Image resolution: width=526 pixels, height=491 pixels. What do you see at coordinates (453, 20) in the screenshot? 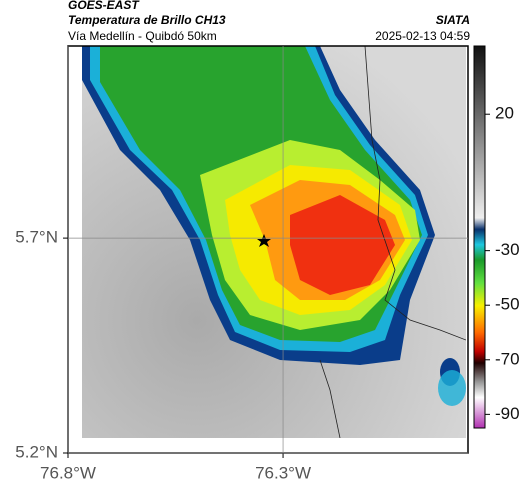
I see `source: SIATA` at bounding box center [453, 20].